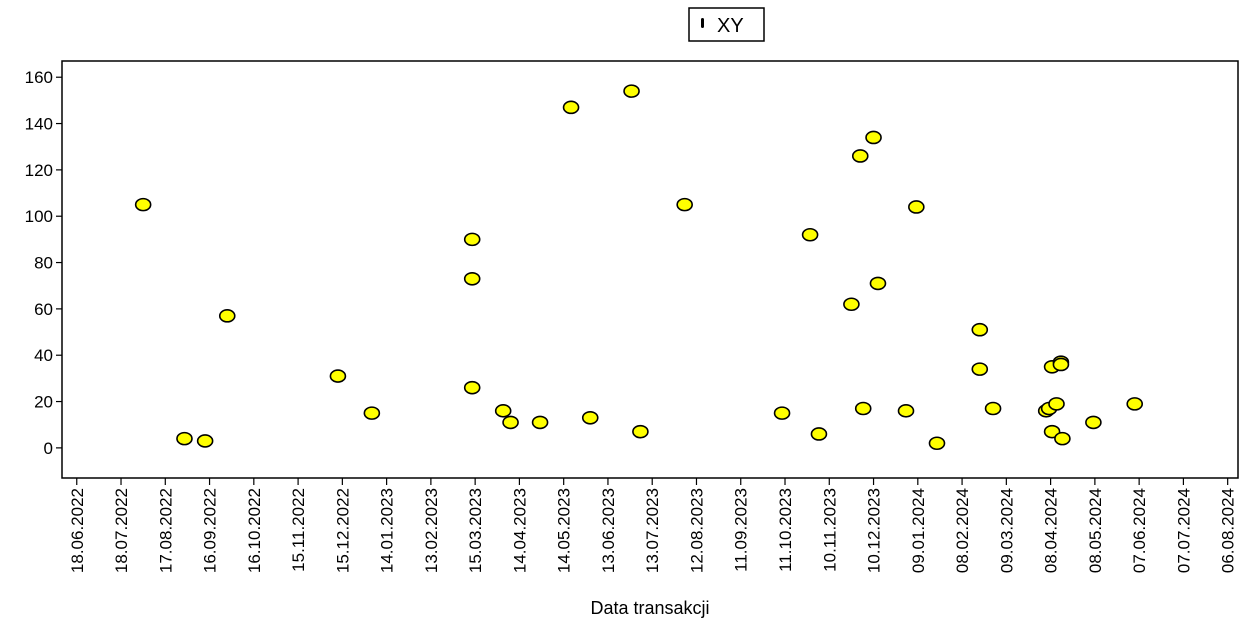 The image size is (1248, 621). I want to click on y-tick-label: 0, so click(48, 448).